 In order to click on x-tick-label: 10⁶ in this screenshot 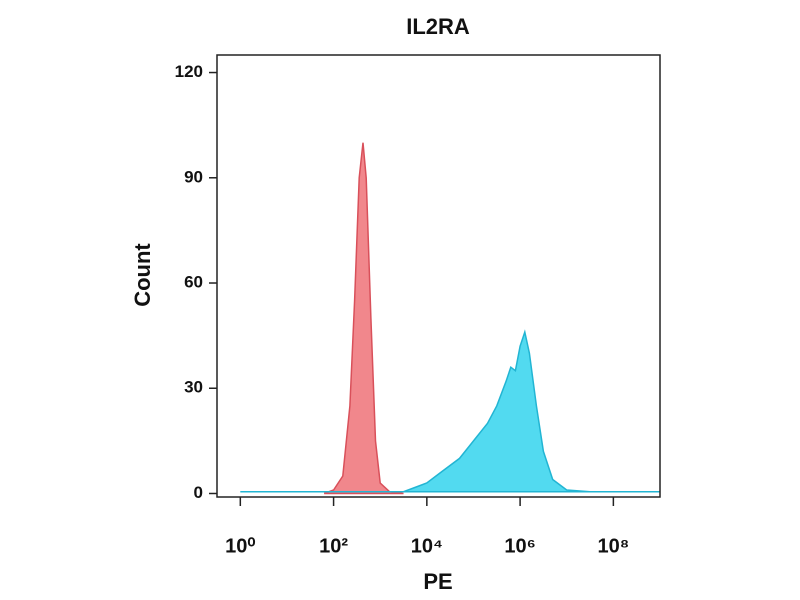, I will do `click(519, 546)`.